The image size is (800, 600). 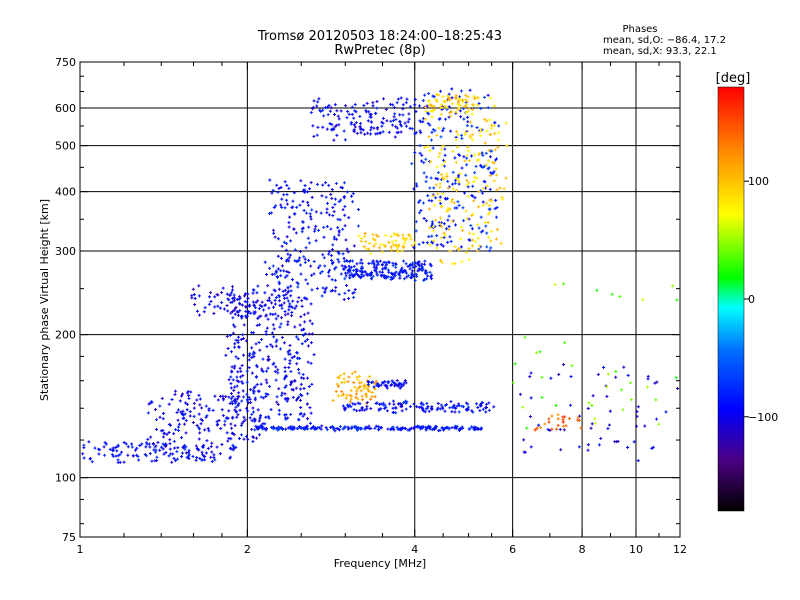 What do you see at coordinates (380, 563) in the screenshot?
I see `x-axis-label: Frequency [MHz]` at bounding box center [380, 563].